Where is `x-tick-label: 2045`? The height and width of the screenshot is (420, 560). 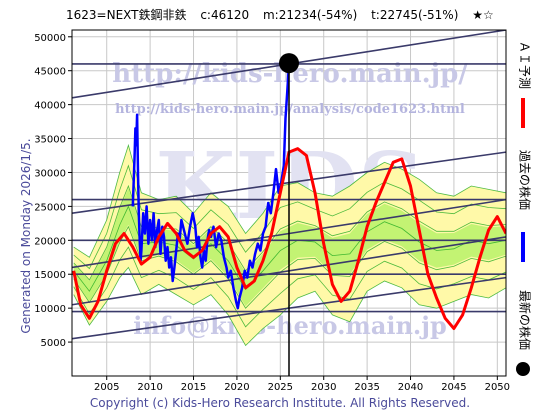
x-tick-label: 2045 is located at coordinates (453, 387).